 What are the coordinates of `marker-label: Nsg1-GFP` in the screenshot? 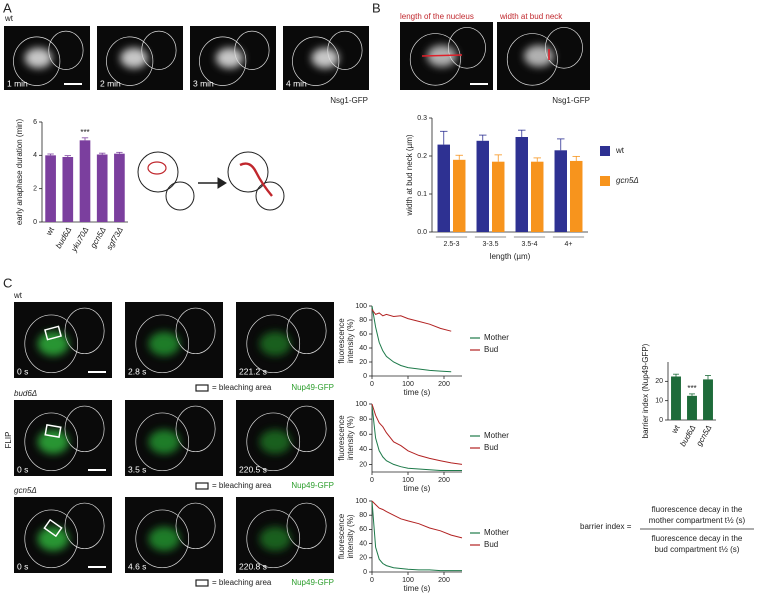 It's located at (571, 100).